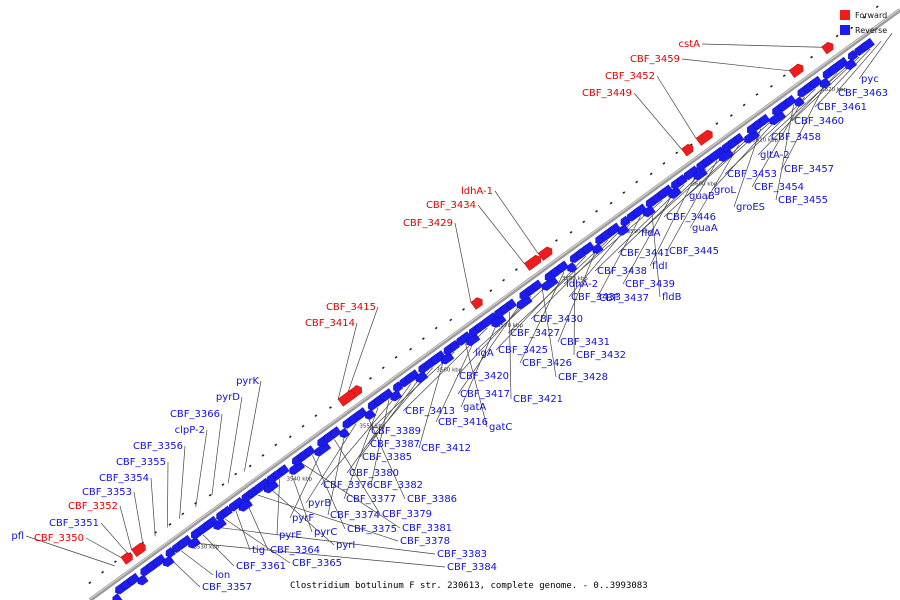  I want to click on gene-label-fldb: fldB, so click(672, 297).